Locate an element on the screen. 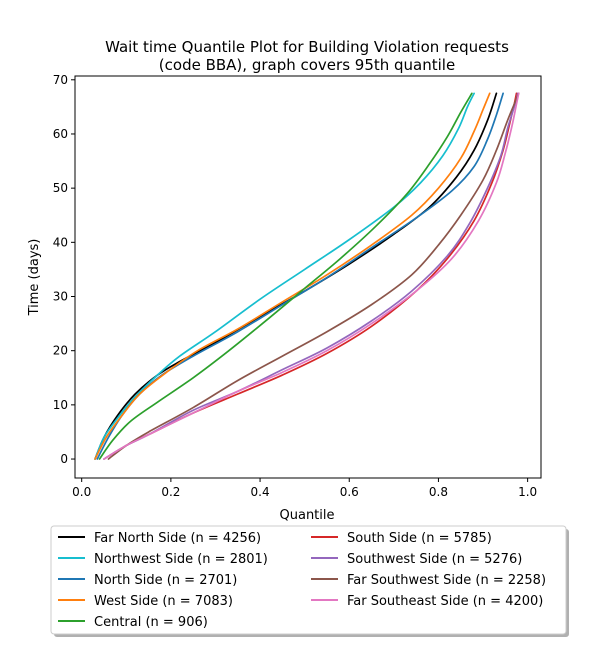 The height and width of the screenshot is (650, 600). y-tick-label: 70 is located at coordinates (60, 80).